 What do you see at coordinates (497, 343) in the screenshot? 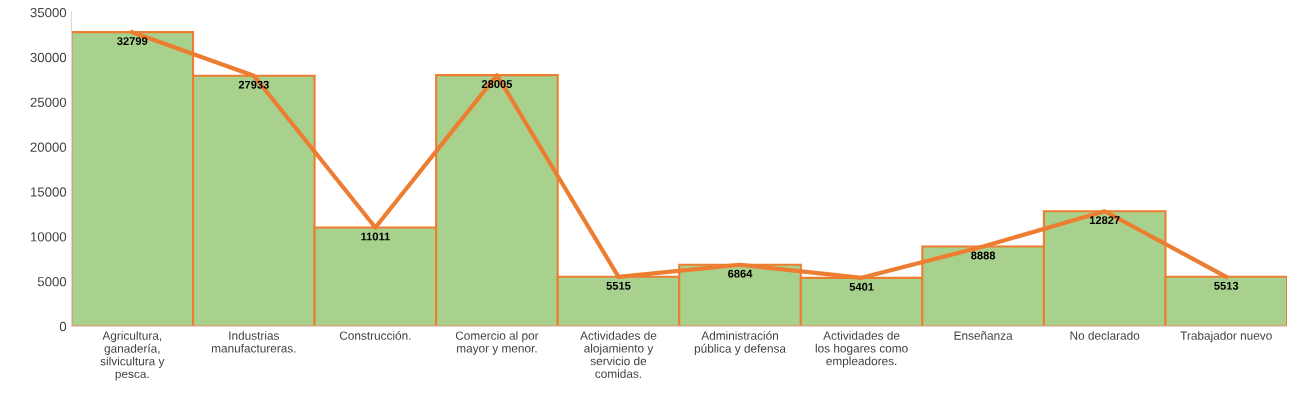
I see `x-tick-label: Comercio al por mayor y menor.` at bounding box center [497, 343].